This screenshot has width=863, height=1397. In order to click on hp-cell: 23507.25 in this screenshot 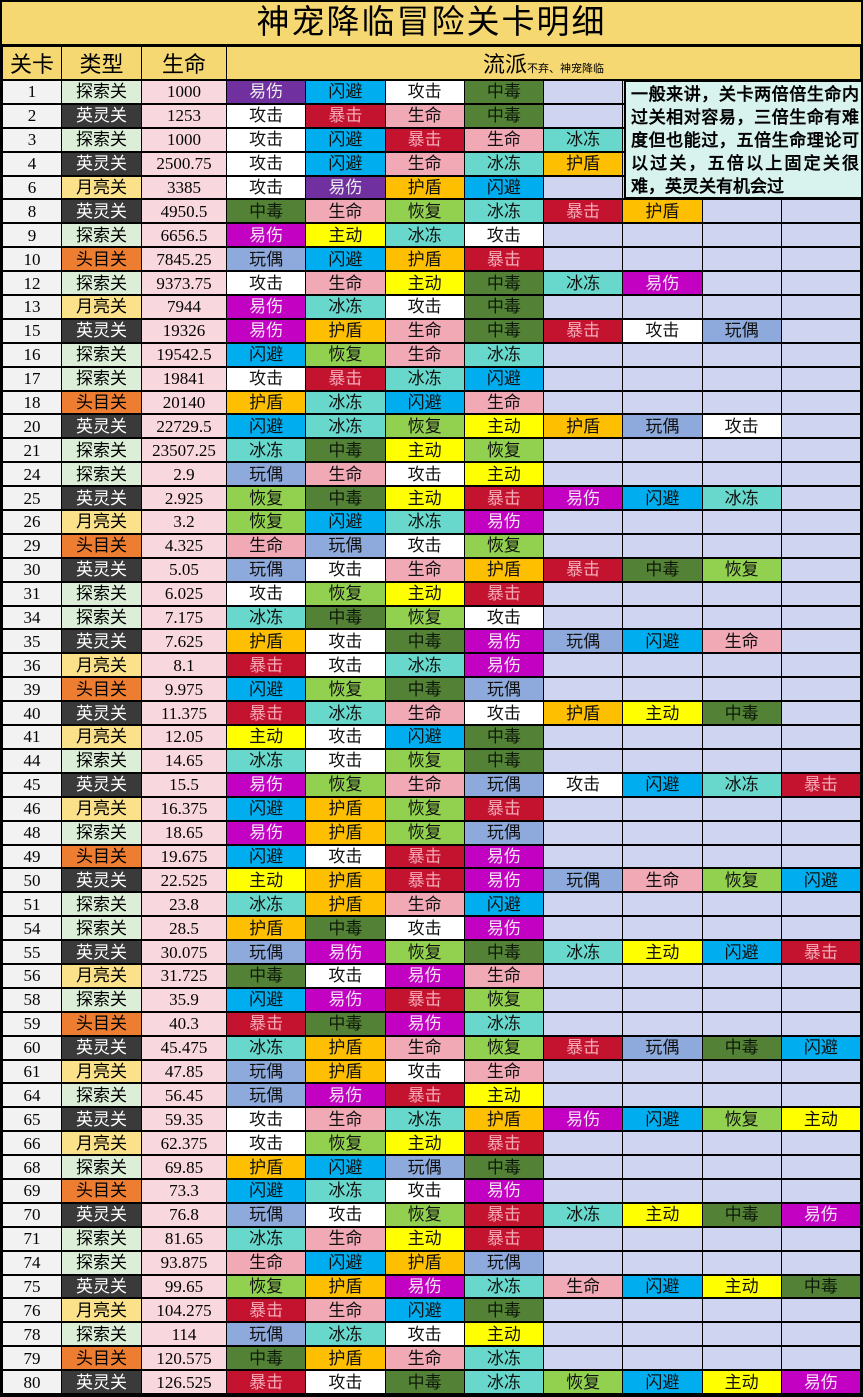, I will do `click(184, 450)`.